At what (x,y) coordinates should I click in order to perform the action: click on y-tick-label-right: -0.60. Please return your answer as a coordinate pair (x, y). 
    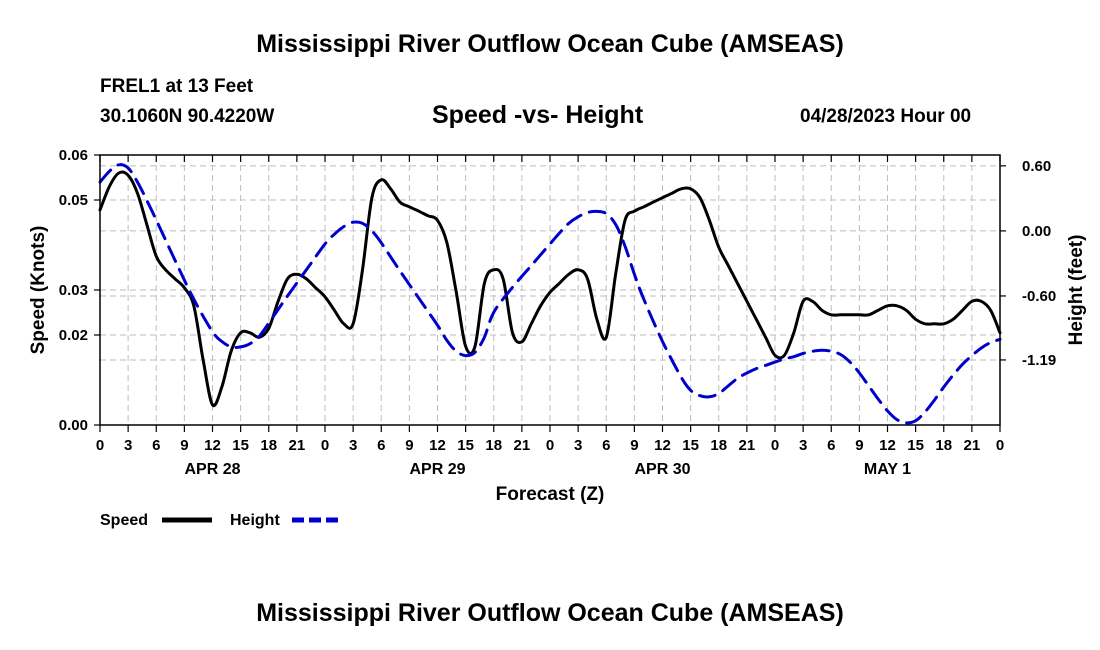
    Looking at the image, I should click on (1039, 296).